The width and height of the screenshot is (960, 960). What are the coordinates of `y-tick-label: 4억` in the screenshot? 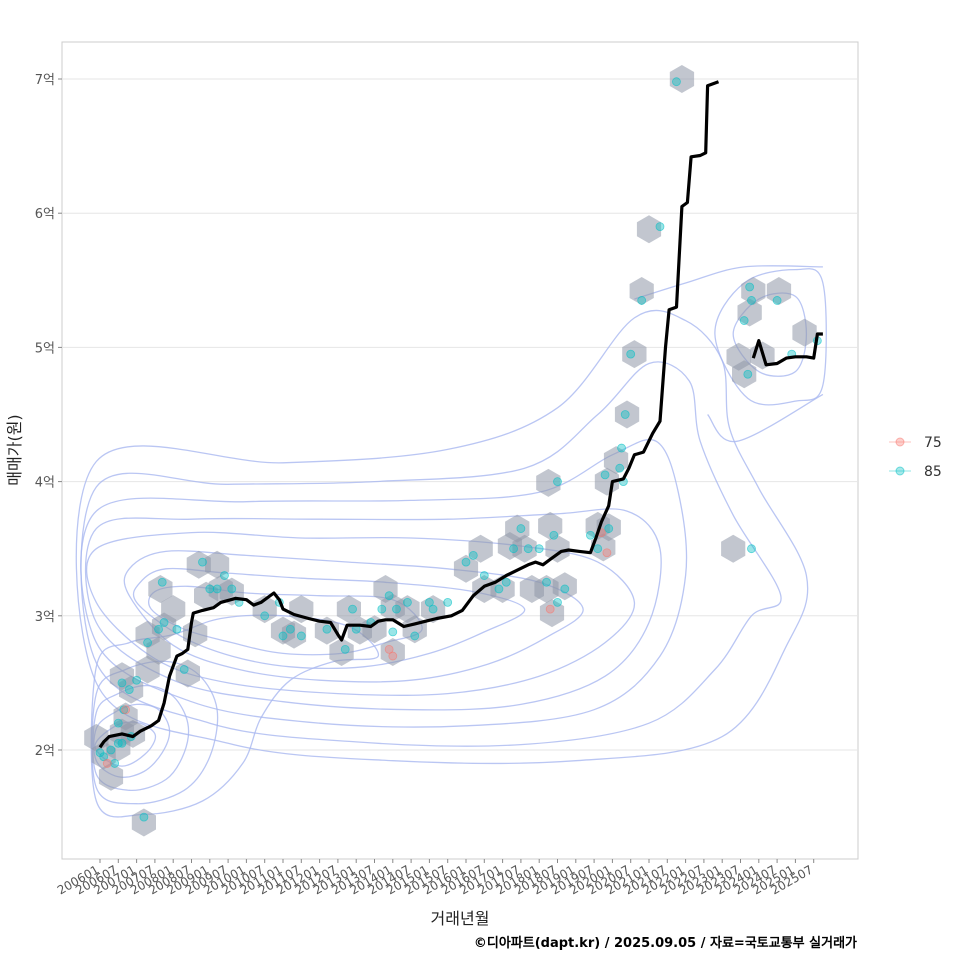 It's located at (45, 483).